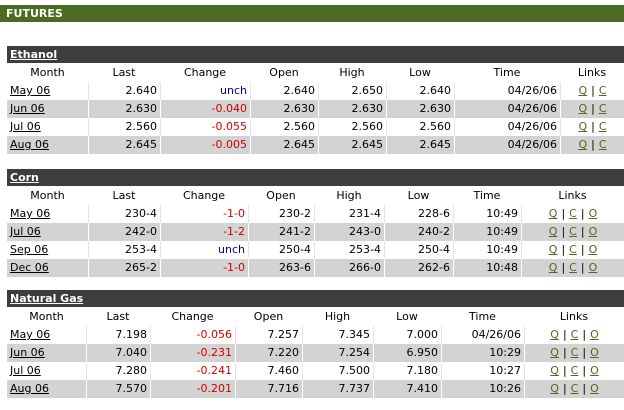 The height and width of the screenshot is (410, 624). Describe the element at coordinates (124, 268) in the screenshot. I see `value-cell: 265-2` at that location.